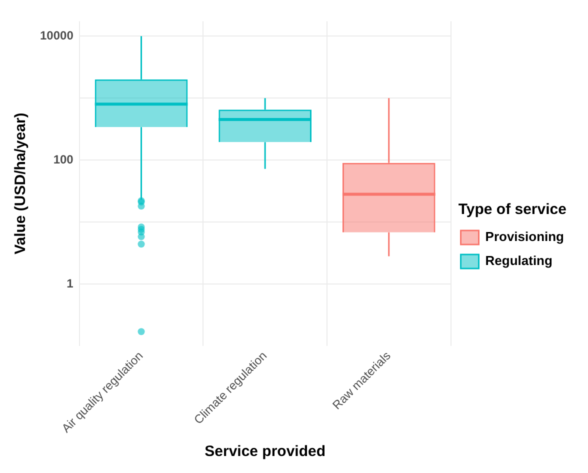 This screenshot has width=588, height=473. What do you see at coordinates (57, 35) in the screenshot?
I see `y-tick-label: 10000` at bounding box center [57, 35].